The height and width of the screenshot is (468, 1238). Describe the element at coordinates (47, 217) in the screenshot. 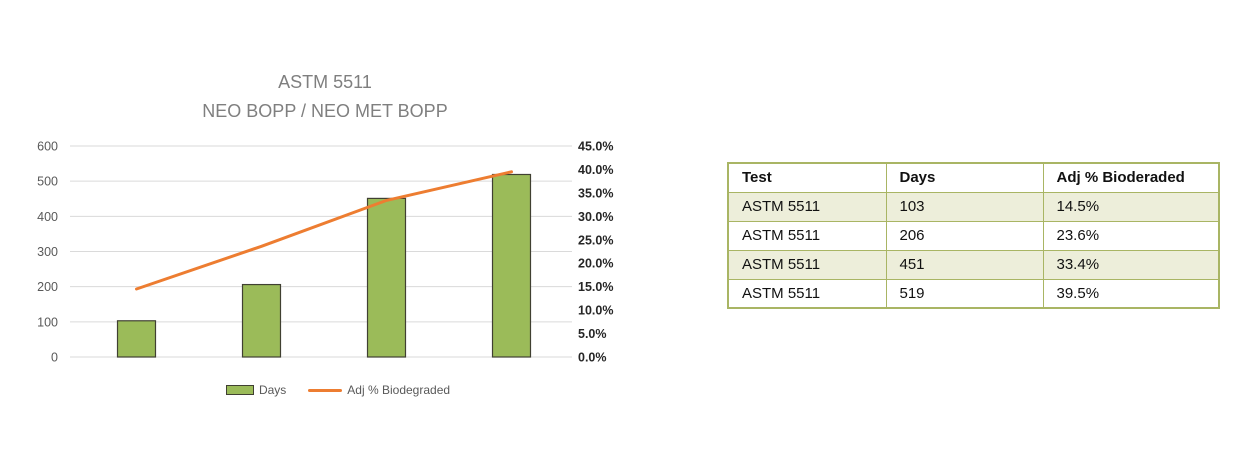

I see `left-axis-tick-label: 400` at that location.